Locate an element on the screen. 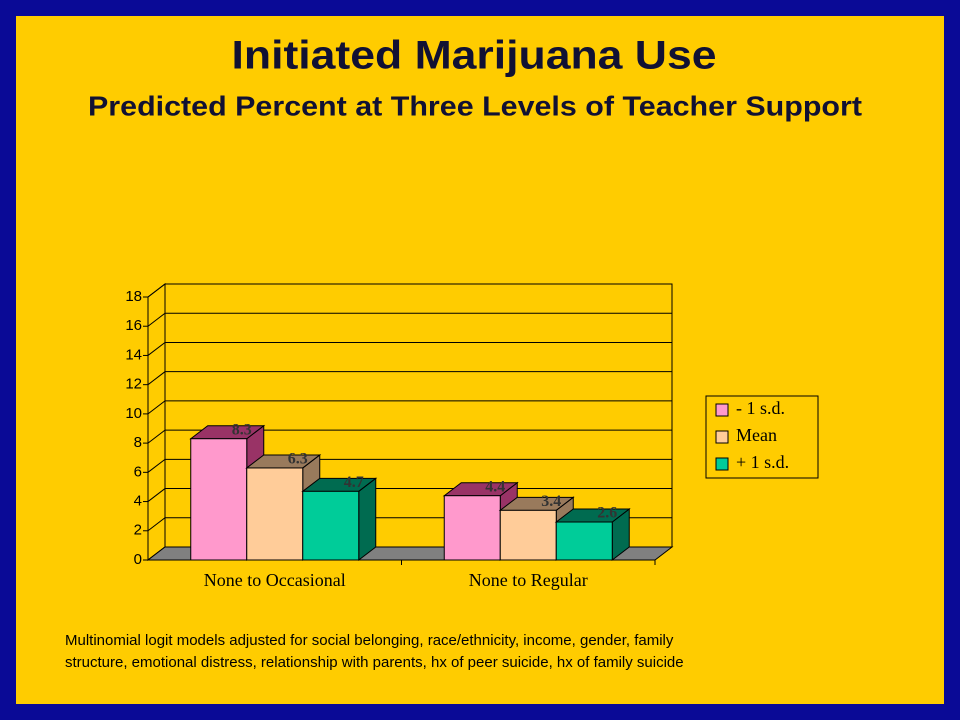 Image resolution: width=960 pixels, height=725 pixels. x-tick-label: None to Occasional is located at coordinates (275, 580).